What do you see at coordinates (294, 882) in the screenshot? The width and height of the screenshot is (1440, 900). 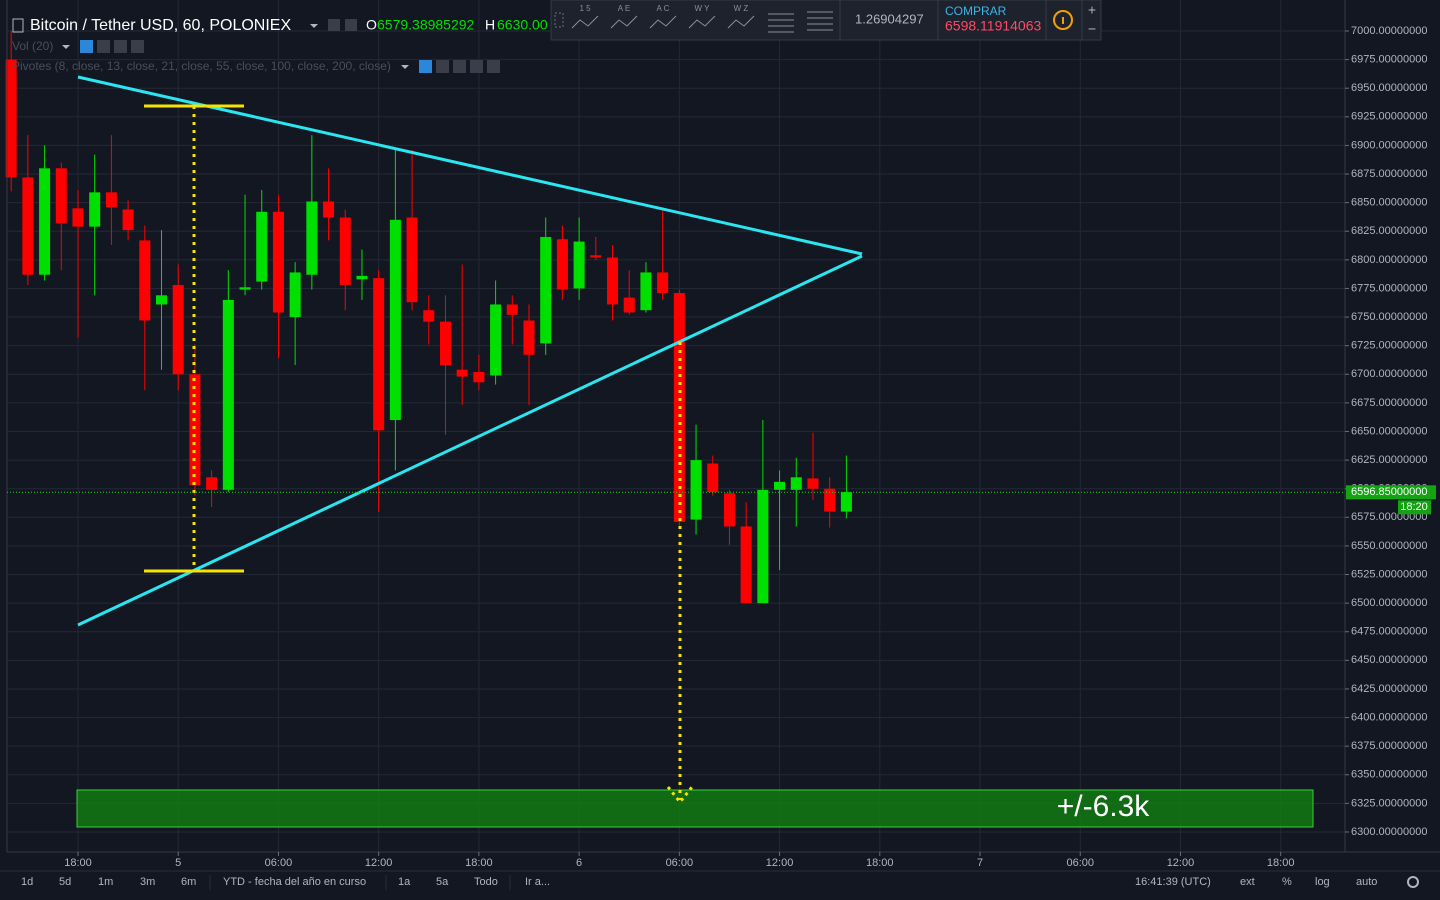 I see `range-button: YTD - fecha del año en curso` at bounding box center [294, 882].